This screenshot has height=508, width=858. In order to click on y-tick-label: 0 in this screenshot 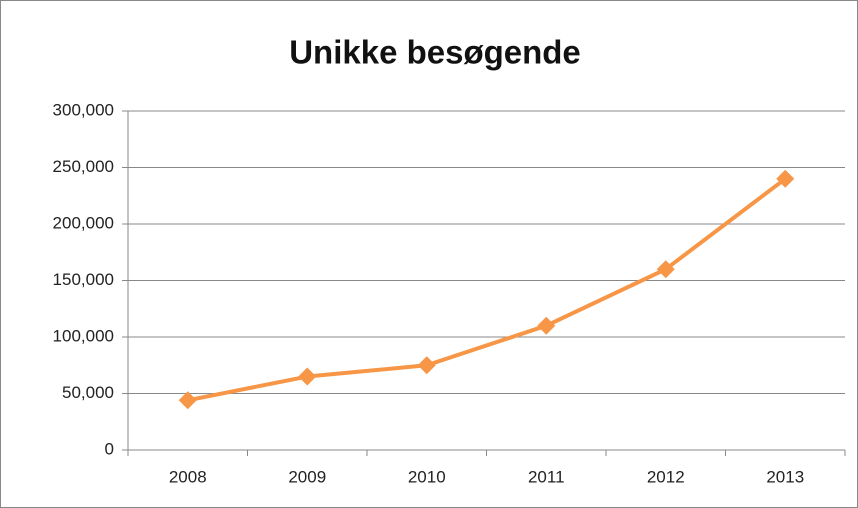, I will do `click(109, 448)`.